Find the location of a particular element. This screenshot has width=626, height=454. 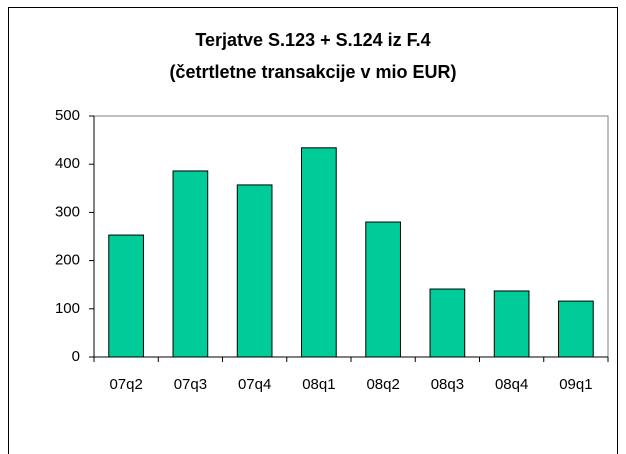

y-tick-label: 300 is located at coordinates (67, 211).